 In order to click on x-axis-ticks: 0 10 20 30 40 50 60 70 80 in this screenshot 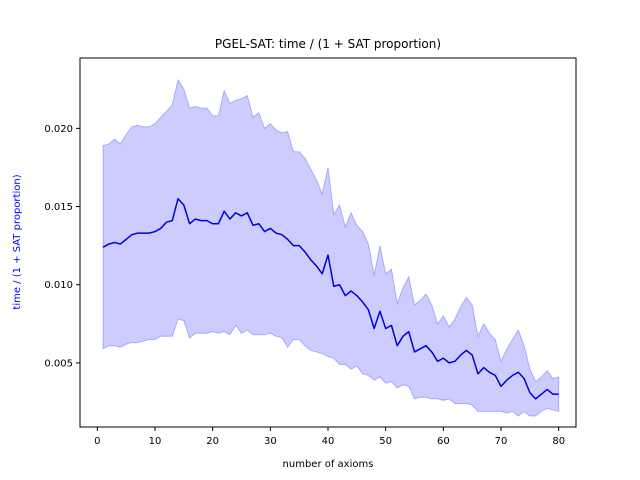, I will do `click(329, 437)`.